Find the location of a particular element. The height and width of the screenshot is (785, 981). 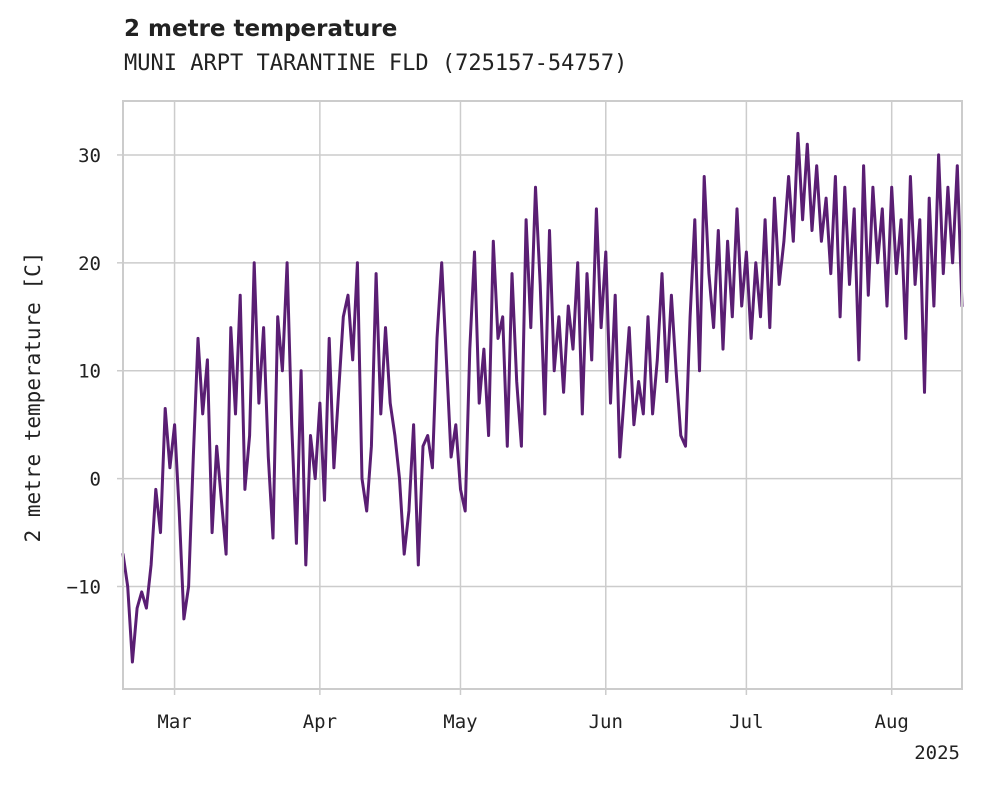

chart-subtitle: MUNI ARPT TARANTINE FLD (725157-54757) is located at coordinates (376, 63).